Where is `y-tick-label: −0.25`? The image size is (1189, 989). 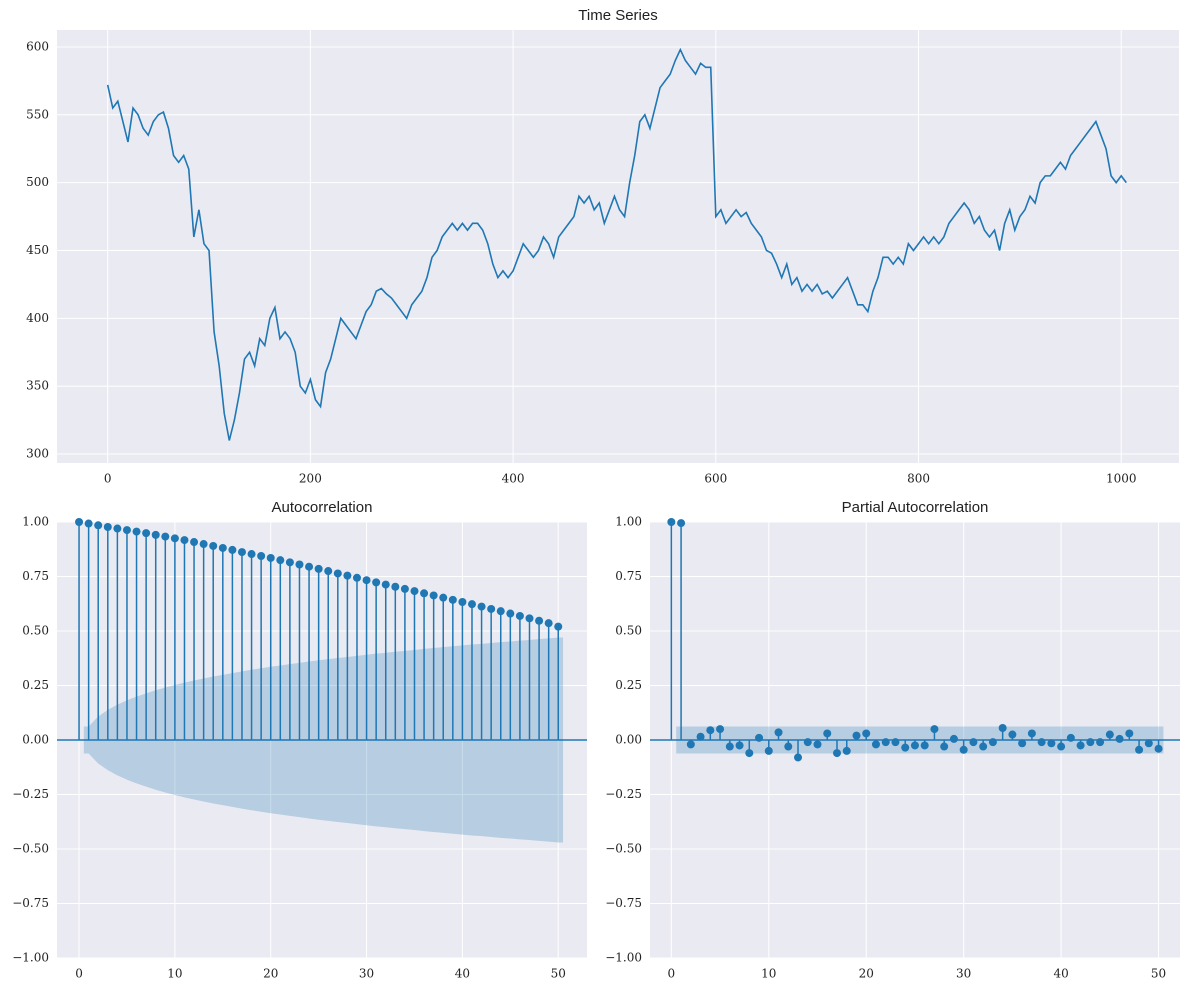 y-tick-label: −0.25 is located at coordinates (623, 794).